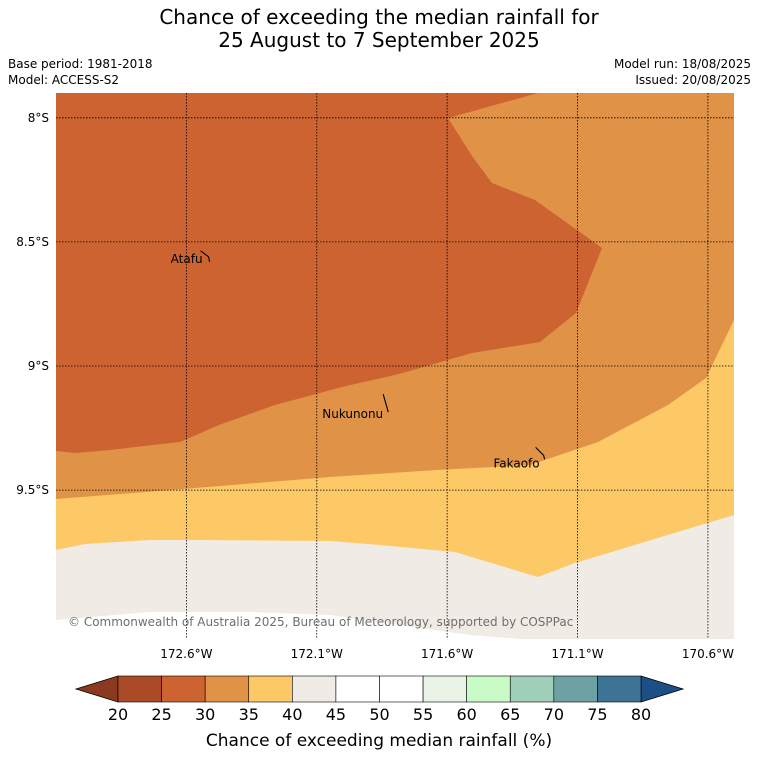 The height and width of the screenshot is (781, 758). What do you see at coordinates (64, 80) in the screenshot?
I see `model-label: Model: ACCESS-S2` at bounding box center [64, 80].